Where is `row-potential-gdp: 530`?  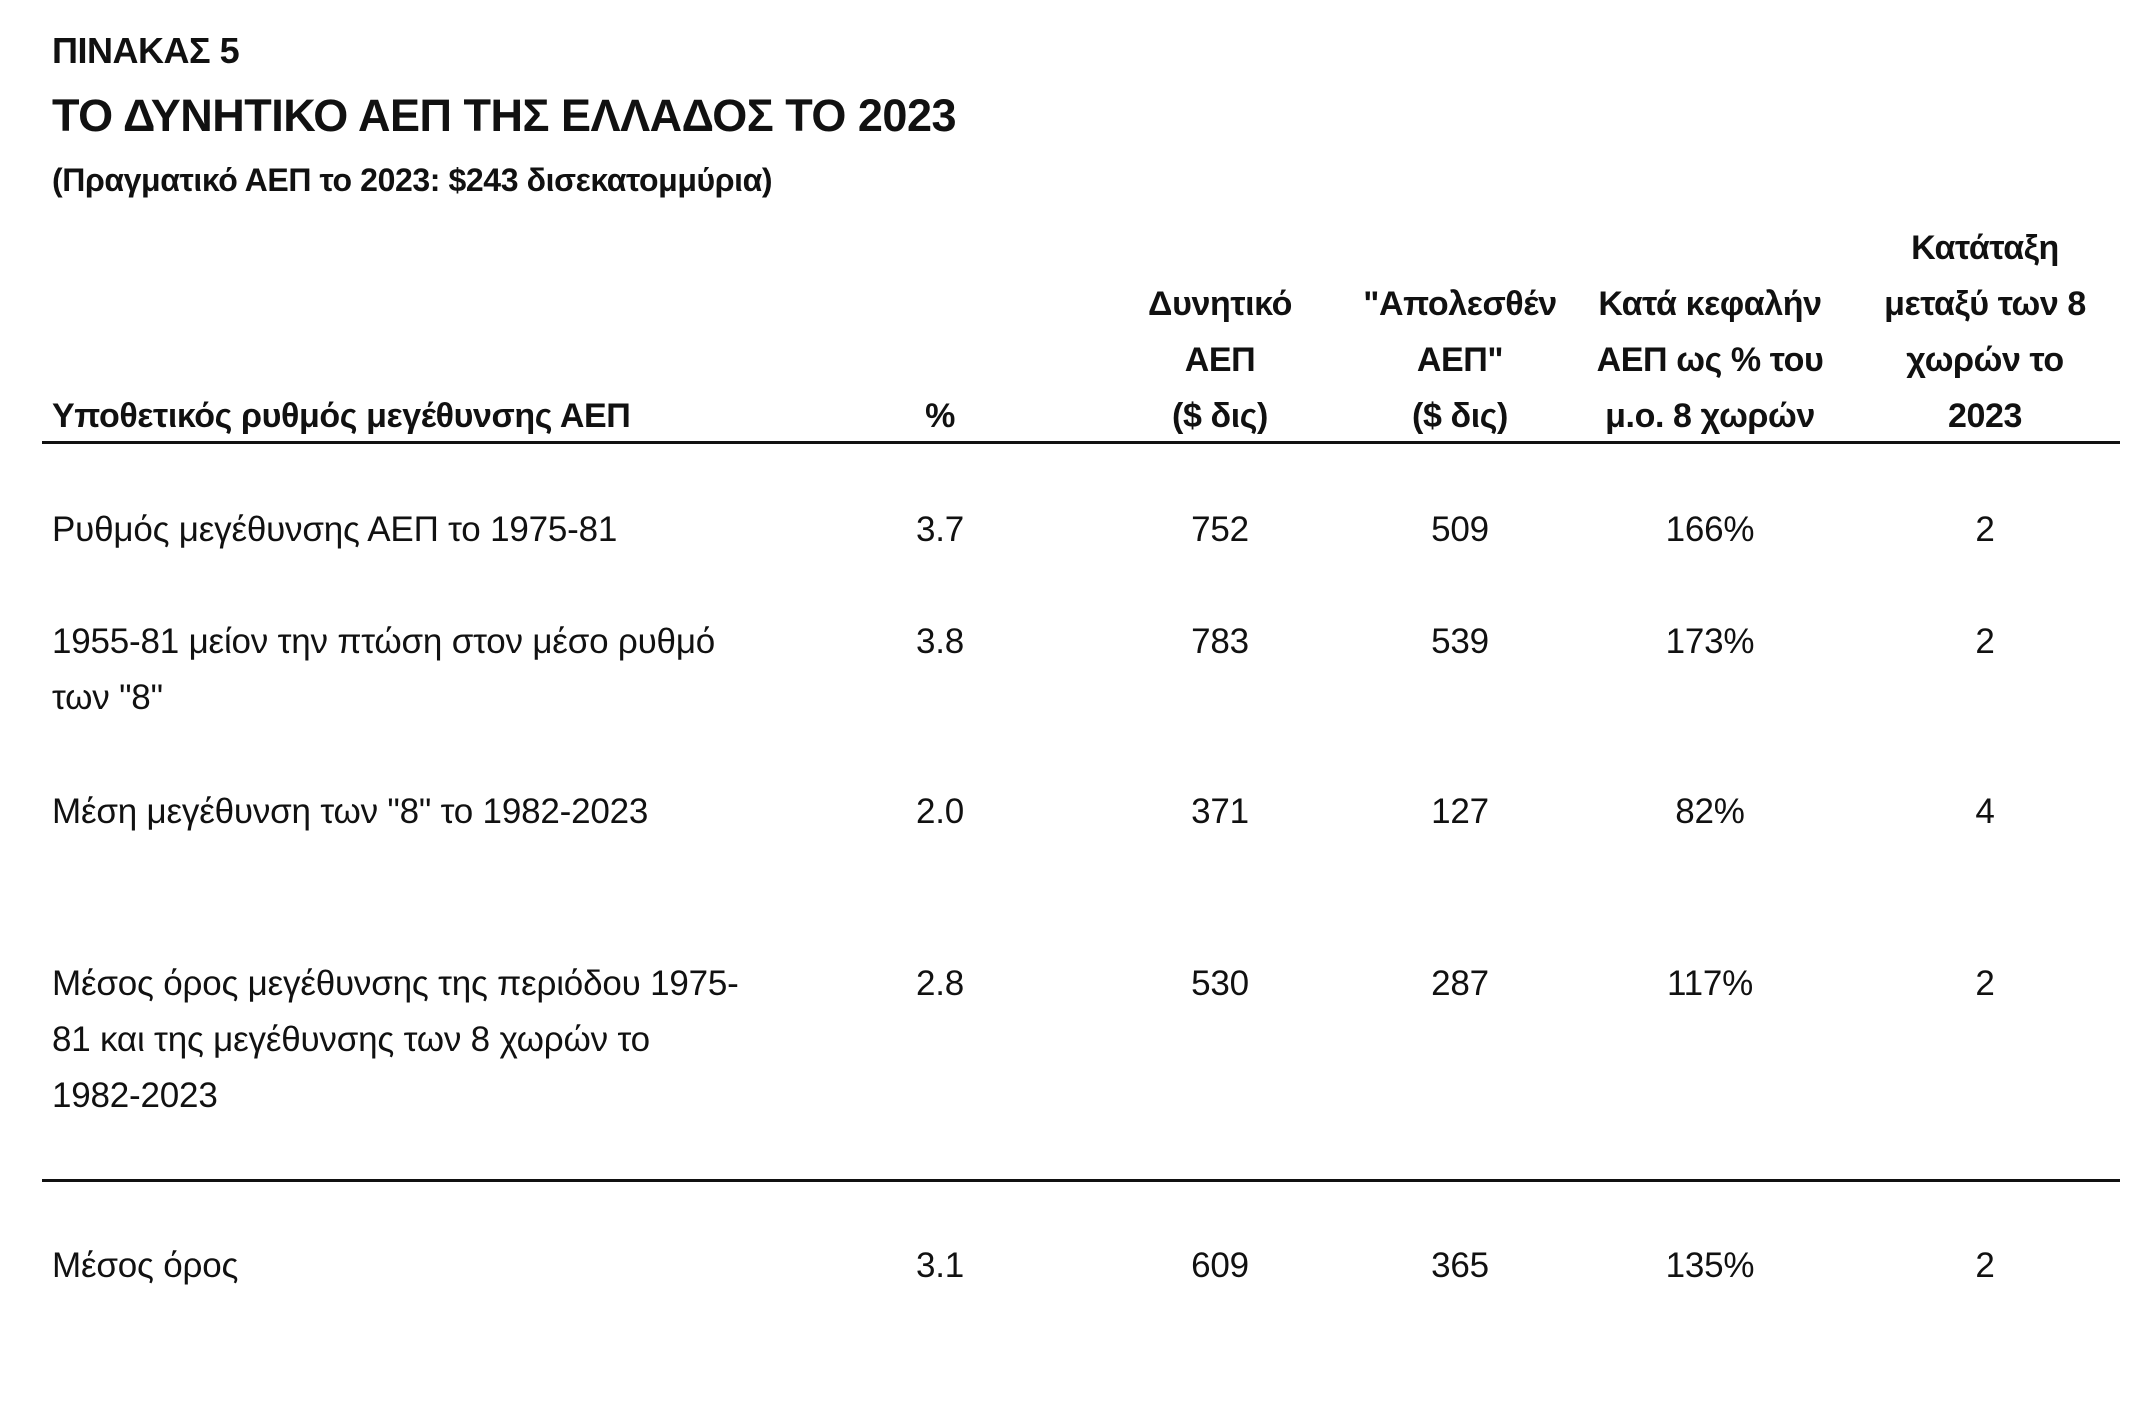
row-potential-gdp: 530 is located at coordinates (1220, 983).